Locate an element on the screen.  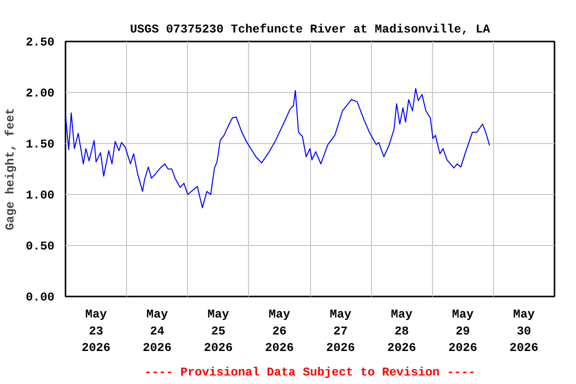
y-axis-title: Gage height, feet is located at coordinates (11, 169).